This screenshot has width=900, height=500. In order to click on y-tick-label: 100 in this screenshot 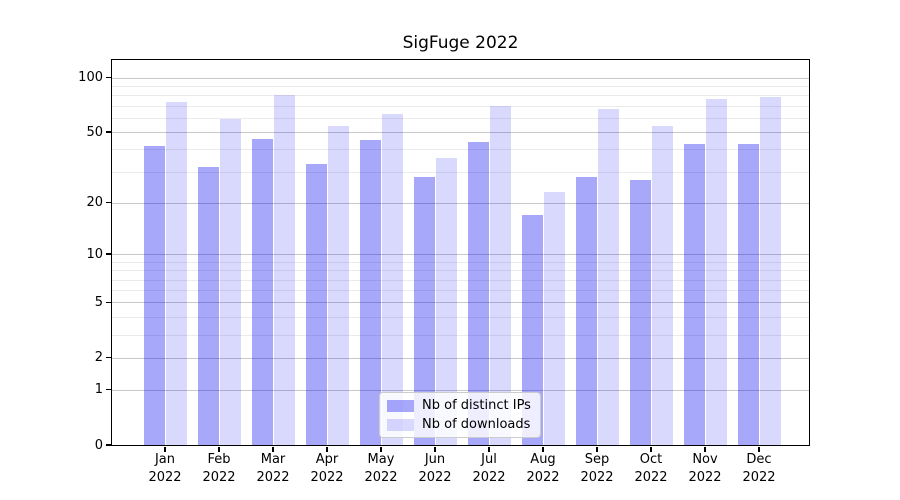, I will do `click(90, 78)`.